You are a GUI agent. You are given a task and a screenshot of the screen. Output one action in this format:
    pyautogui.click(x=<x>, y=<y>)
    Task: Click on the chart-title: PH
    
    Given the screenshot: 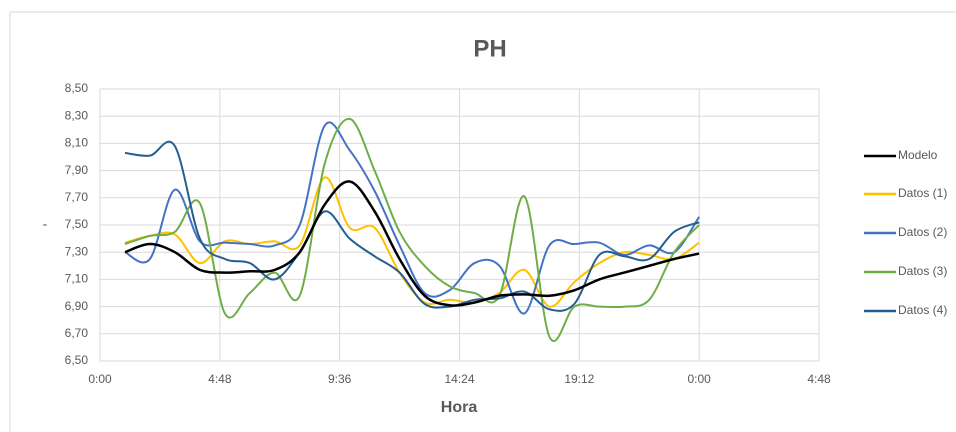 What is the action you would take?
    pyautogui.click(x=489, y=48)
    